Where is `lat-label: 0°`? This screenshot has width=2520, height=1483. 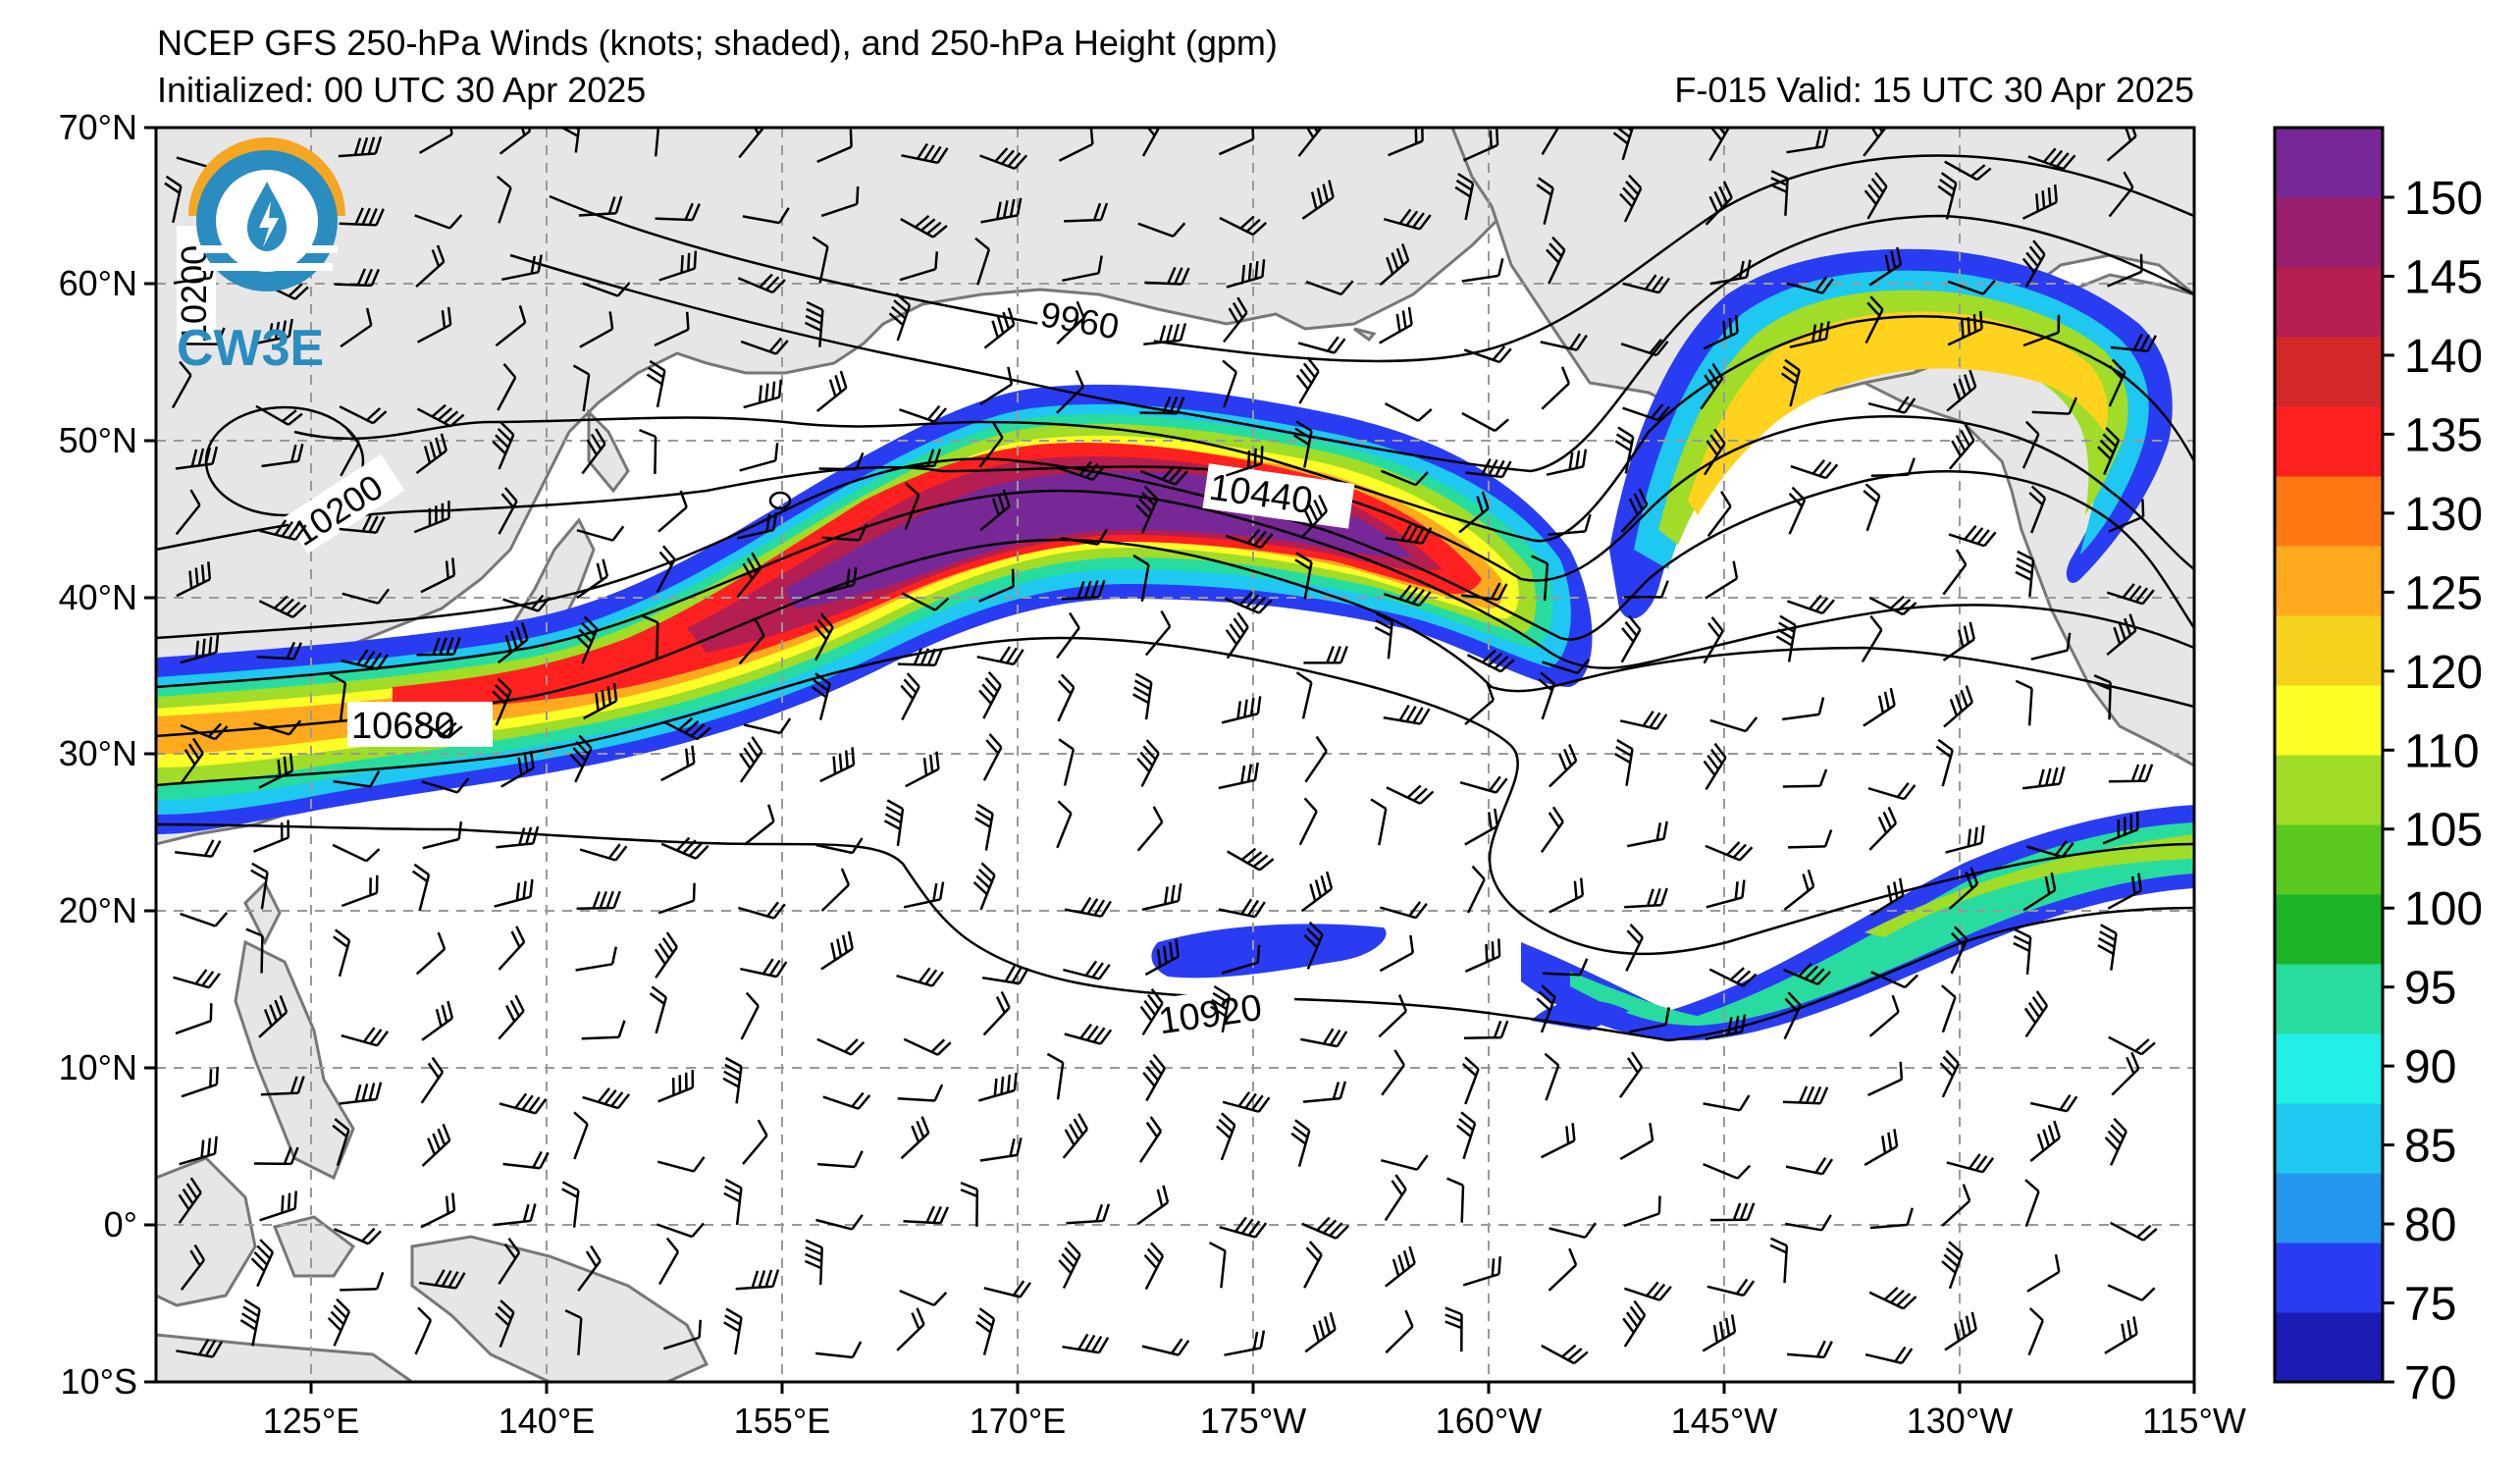
lat-label: 0° is located at coordinates (120, 1224).